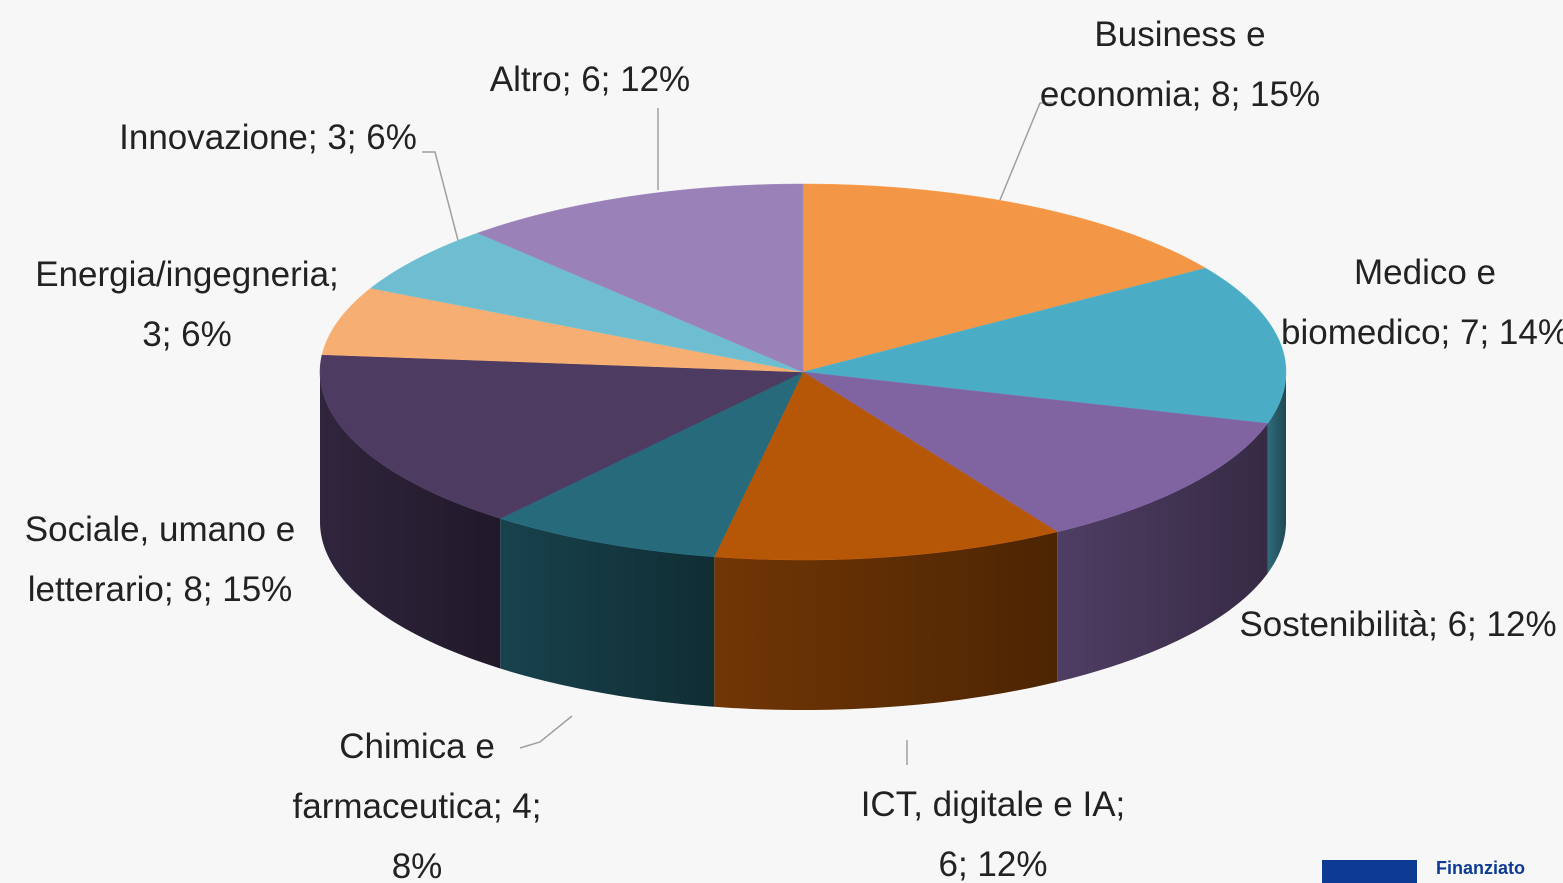  What do you see at coordinates (1480, 868) in the screenshot?
I see `logo-text: Finanziato` at bounding box center [1480, 868].